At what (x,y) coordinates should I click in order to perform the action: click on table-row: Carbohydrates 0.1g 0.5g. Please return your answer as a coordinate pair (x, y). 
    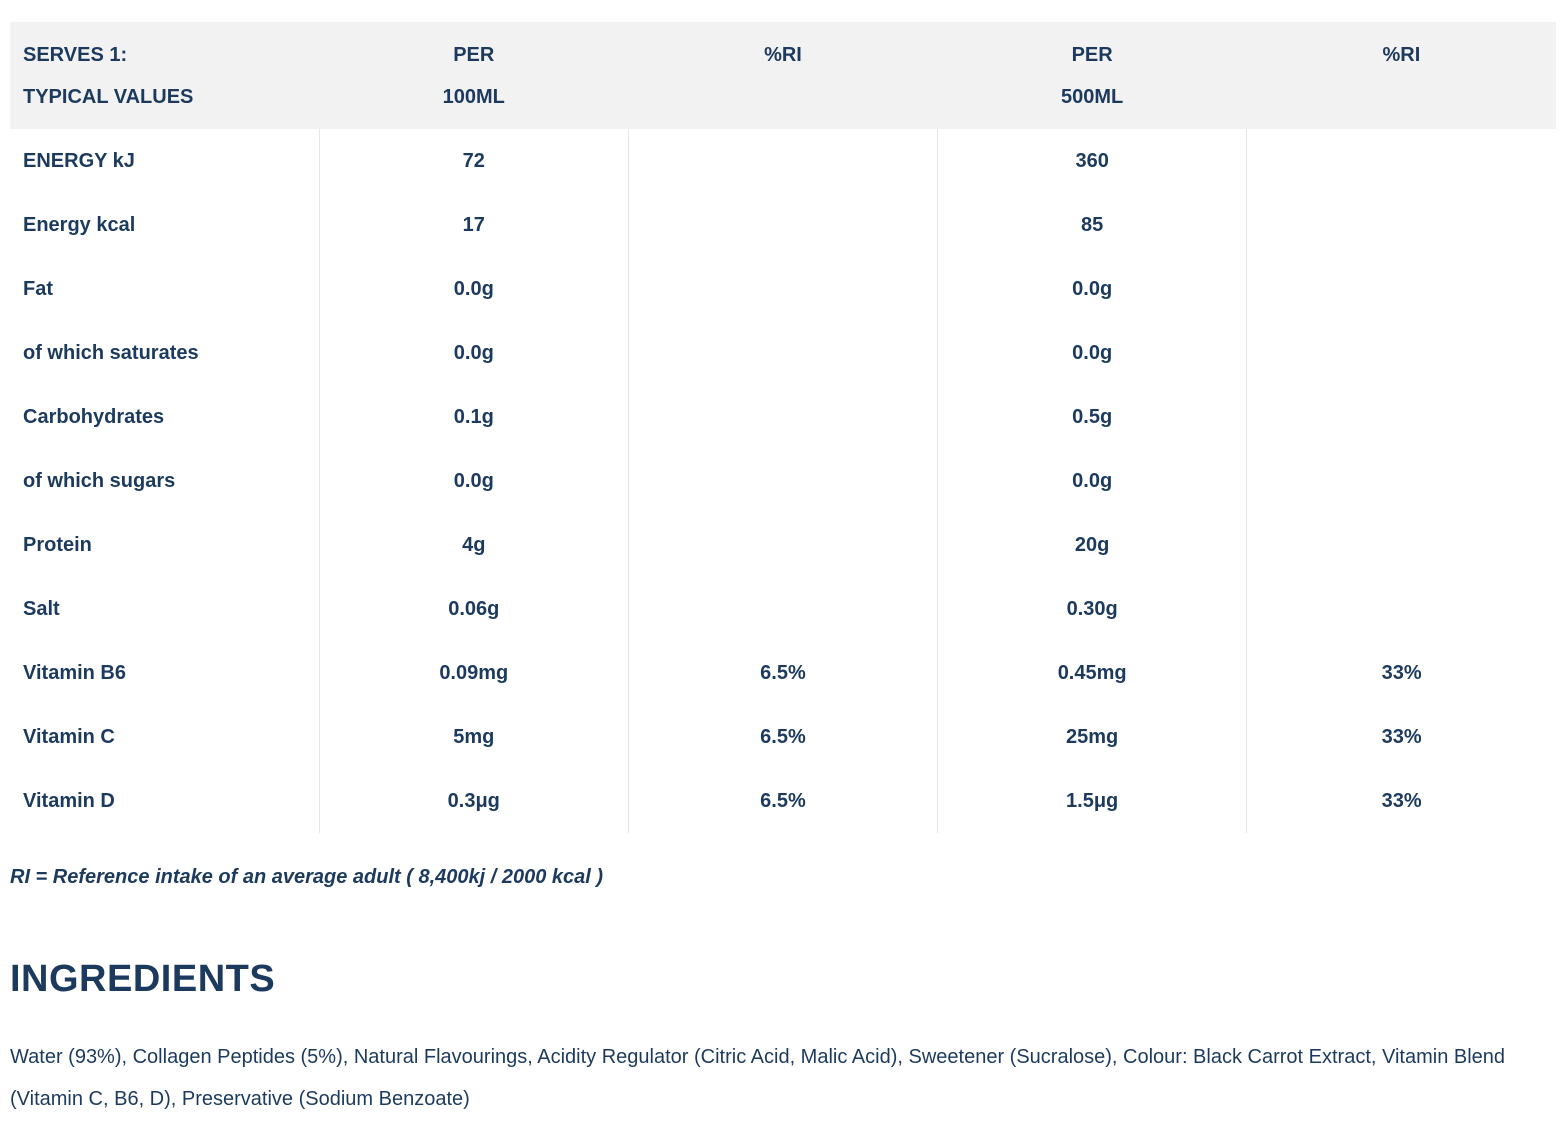
    Looking at the image, I should click on (783, 417).